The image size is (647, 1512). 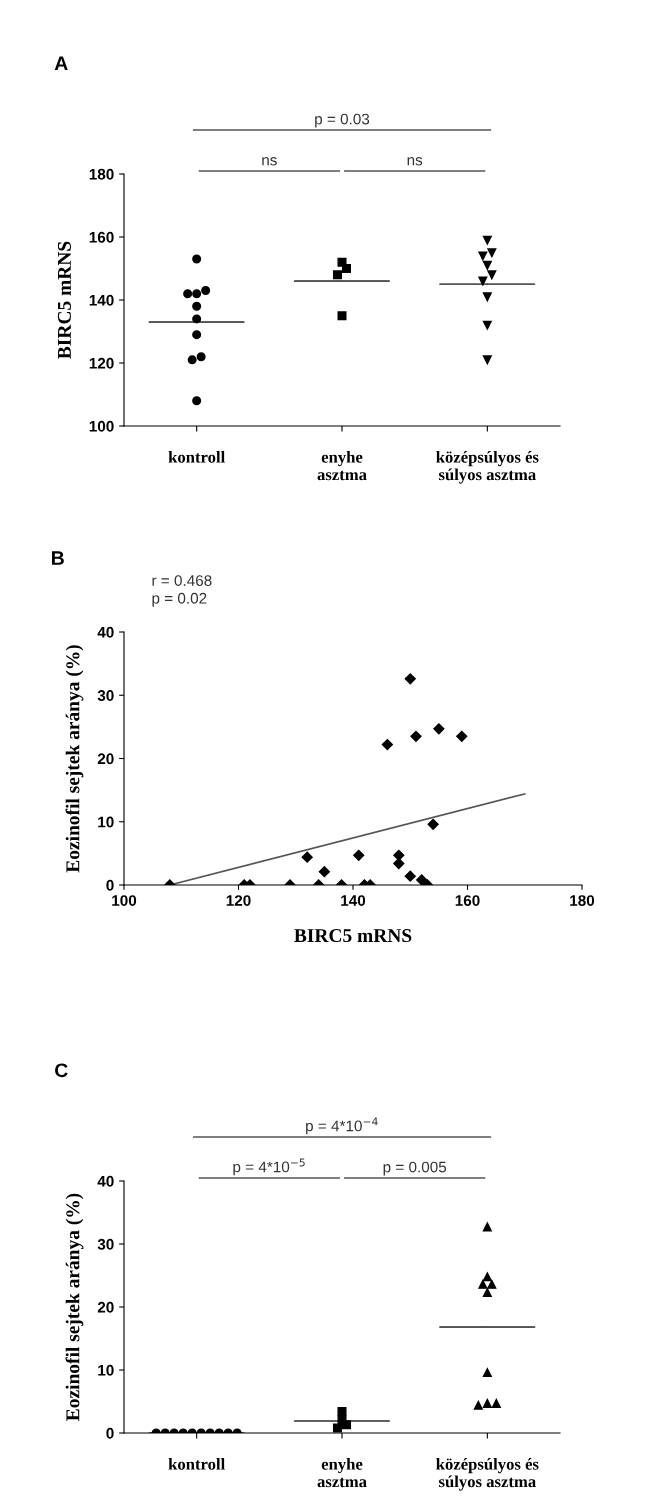 What do you see at coordinates (467, 900) in the screenshot?
I see `x-tick-label: 160` at bounding box center [467, 900].